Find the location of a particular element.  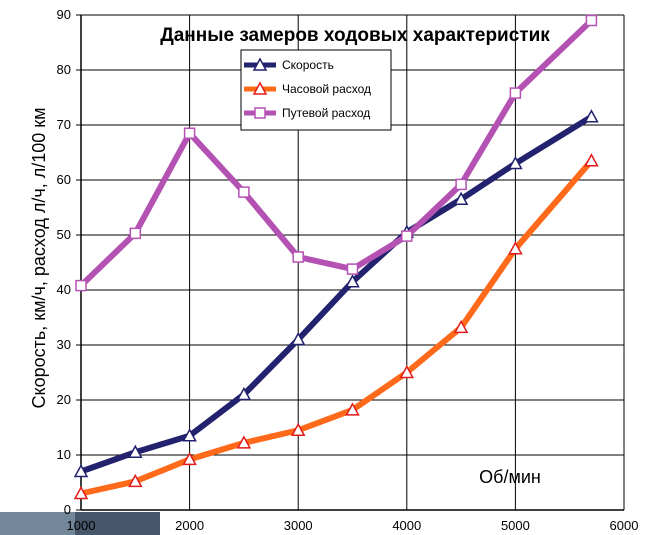

legend-label: Скорость is located at coordinates (308, 65).